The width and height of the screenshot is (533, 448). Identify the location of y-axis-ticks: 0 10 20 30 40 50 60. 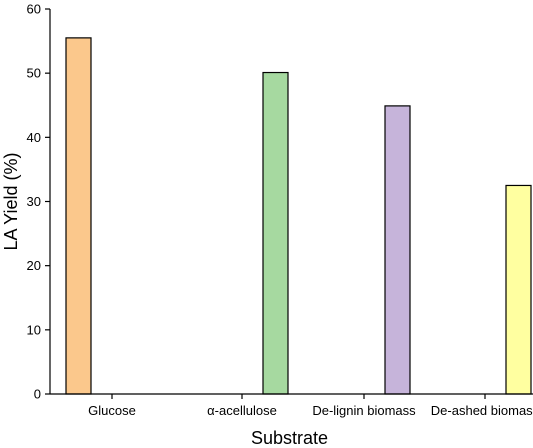
(38, 202).